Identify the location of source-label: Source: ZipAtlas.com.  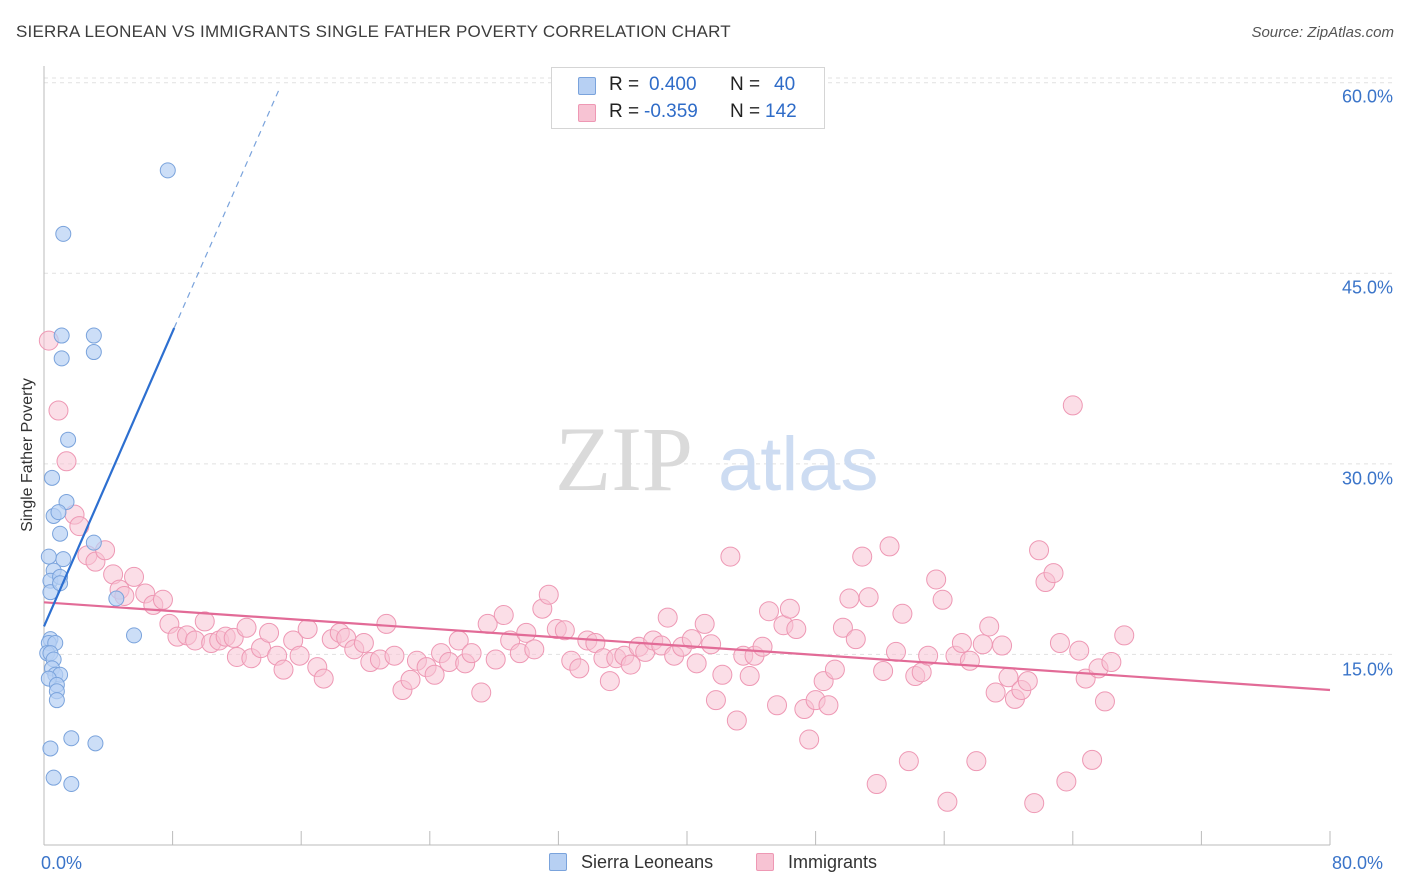
(1322, 32).